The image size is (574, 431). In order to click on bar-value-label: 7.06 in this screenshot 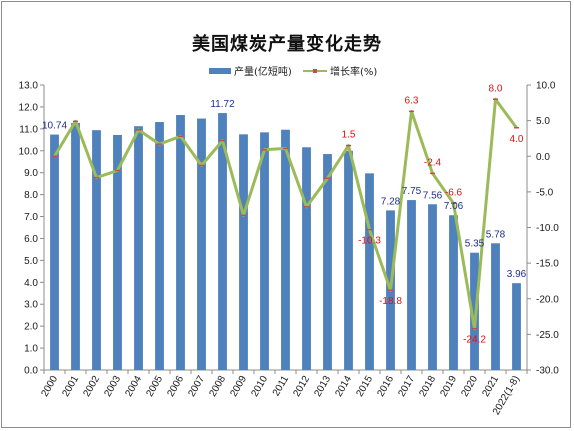, I will do `click(454, 206)`.